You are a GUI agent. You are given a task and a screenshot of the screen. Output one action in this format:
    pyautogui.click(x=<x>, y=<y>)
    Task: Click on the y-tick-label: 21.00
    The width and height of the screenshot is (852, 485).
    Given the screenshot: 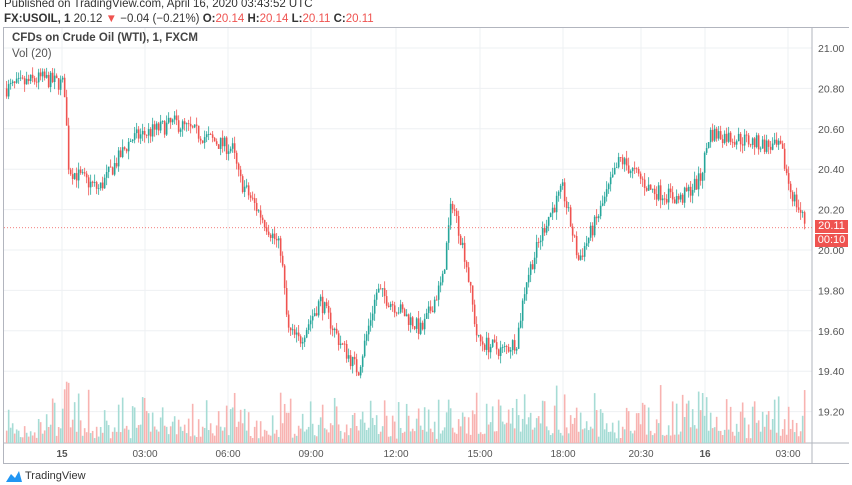 What is the action you would take?
    pyautogui.click(x=831, y=49)
    